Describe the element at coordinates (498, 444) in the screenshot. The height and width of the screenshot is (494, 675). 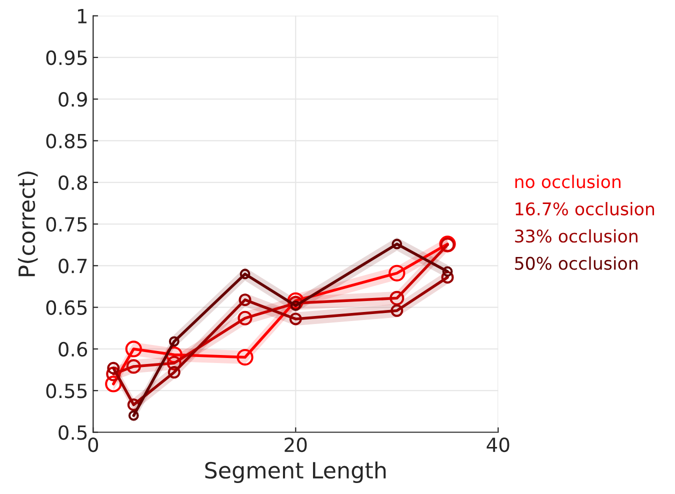
I see `x-tick-label: 40` at that location.